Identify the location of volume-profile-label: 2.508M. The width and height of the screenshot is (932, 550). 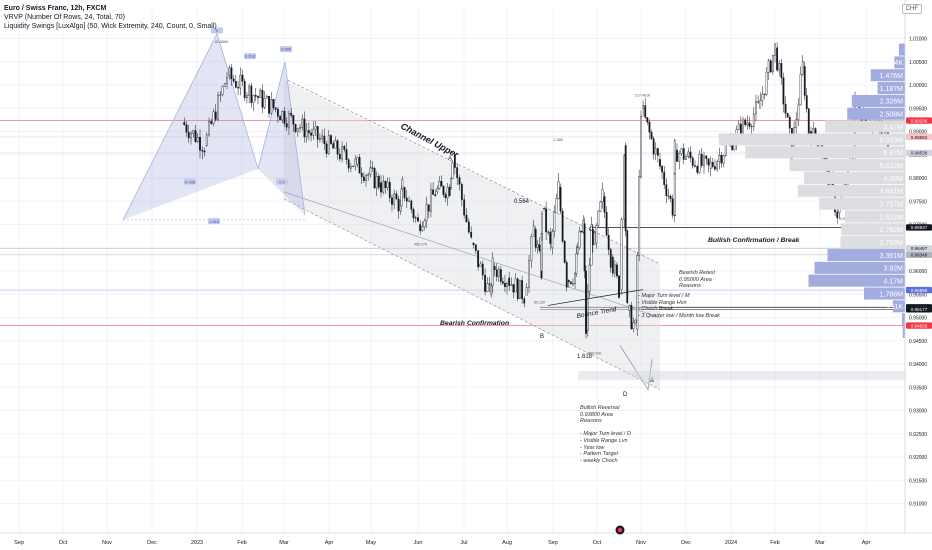
(892, 115).